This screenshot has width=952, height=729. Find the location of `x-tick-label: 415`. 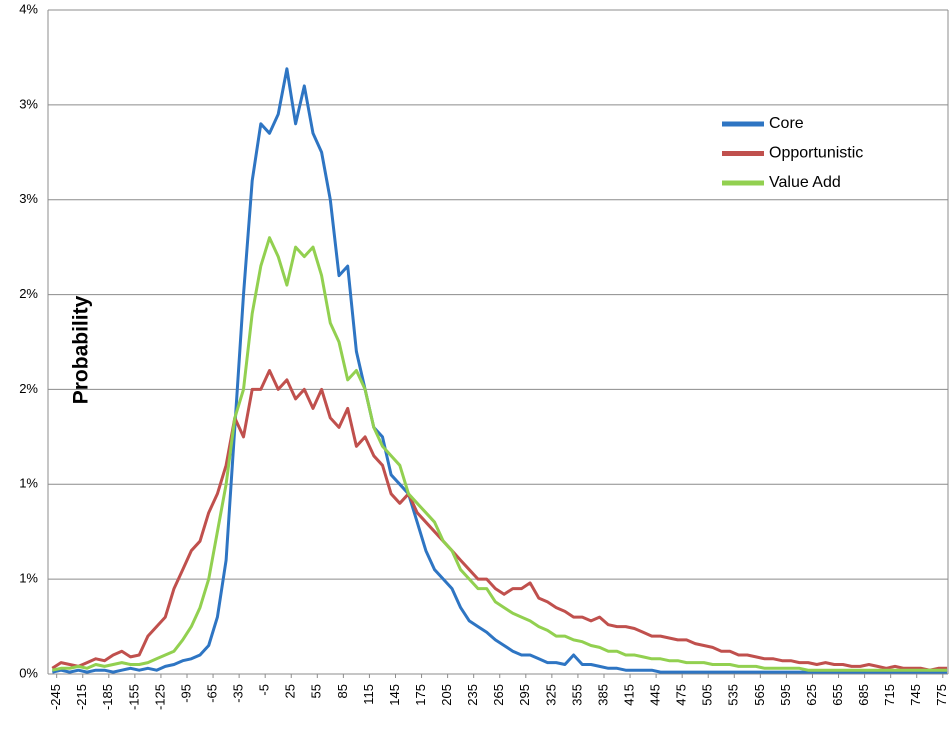

x-tick-label: 415 is located at coordinates (628, 695).